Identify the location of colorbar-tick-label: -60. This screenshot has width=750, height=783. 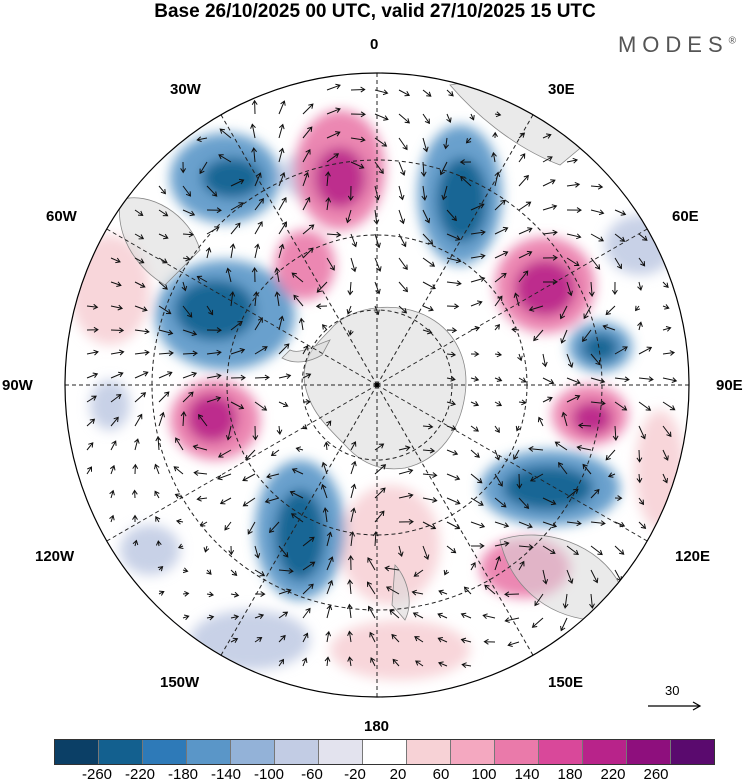
(312, 774).